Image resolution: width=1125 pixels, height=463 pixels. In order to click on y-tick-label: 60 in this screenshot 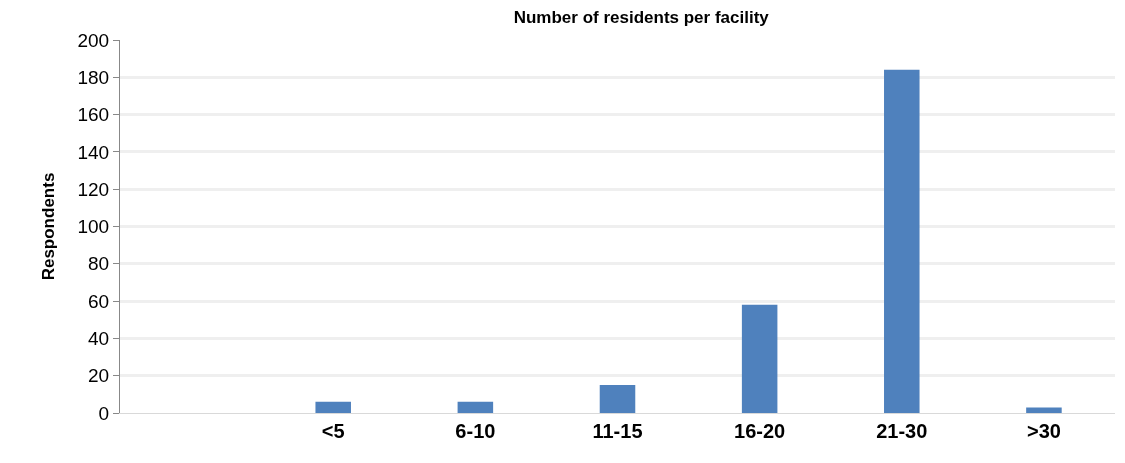, I will do `click(99, 301)`.